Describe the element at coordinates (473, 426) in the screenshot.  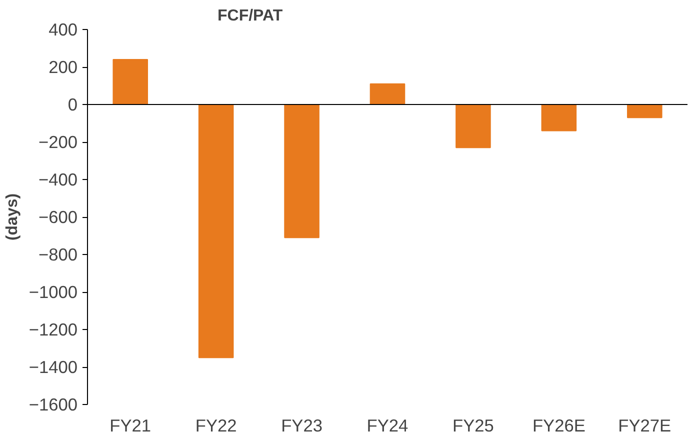
I see `x-tick-label: FY25` at that location.